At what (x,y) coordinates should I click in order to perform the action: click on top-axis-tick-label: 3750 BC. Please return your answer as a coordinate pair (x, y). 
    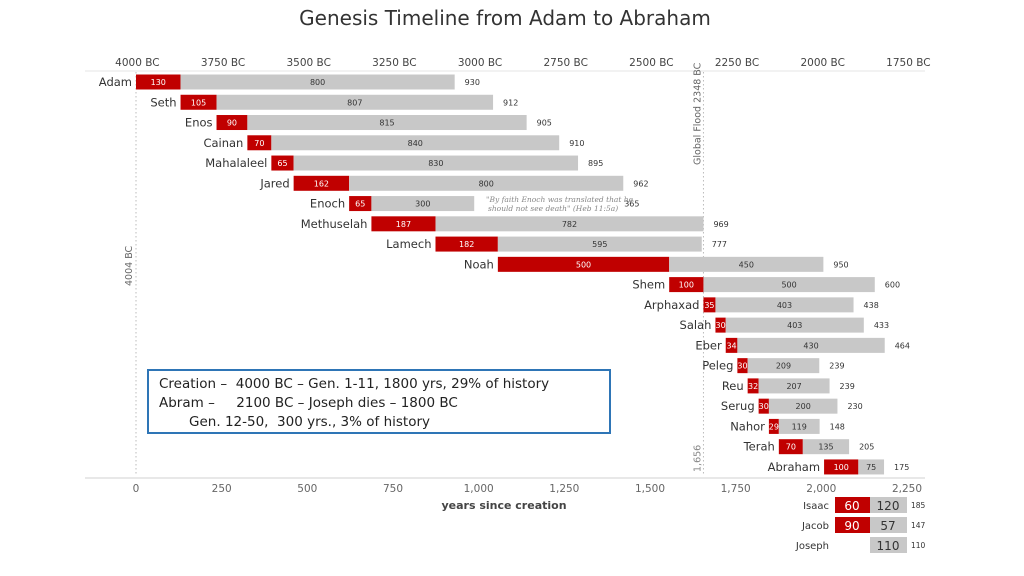
    Looking at the image, I should click on (223, 63).